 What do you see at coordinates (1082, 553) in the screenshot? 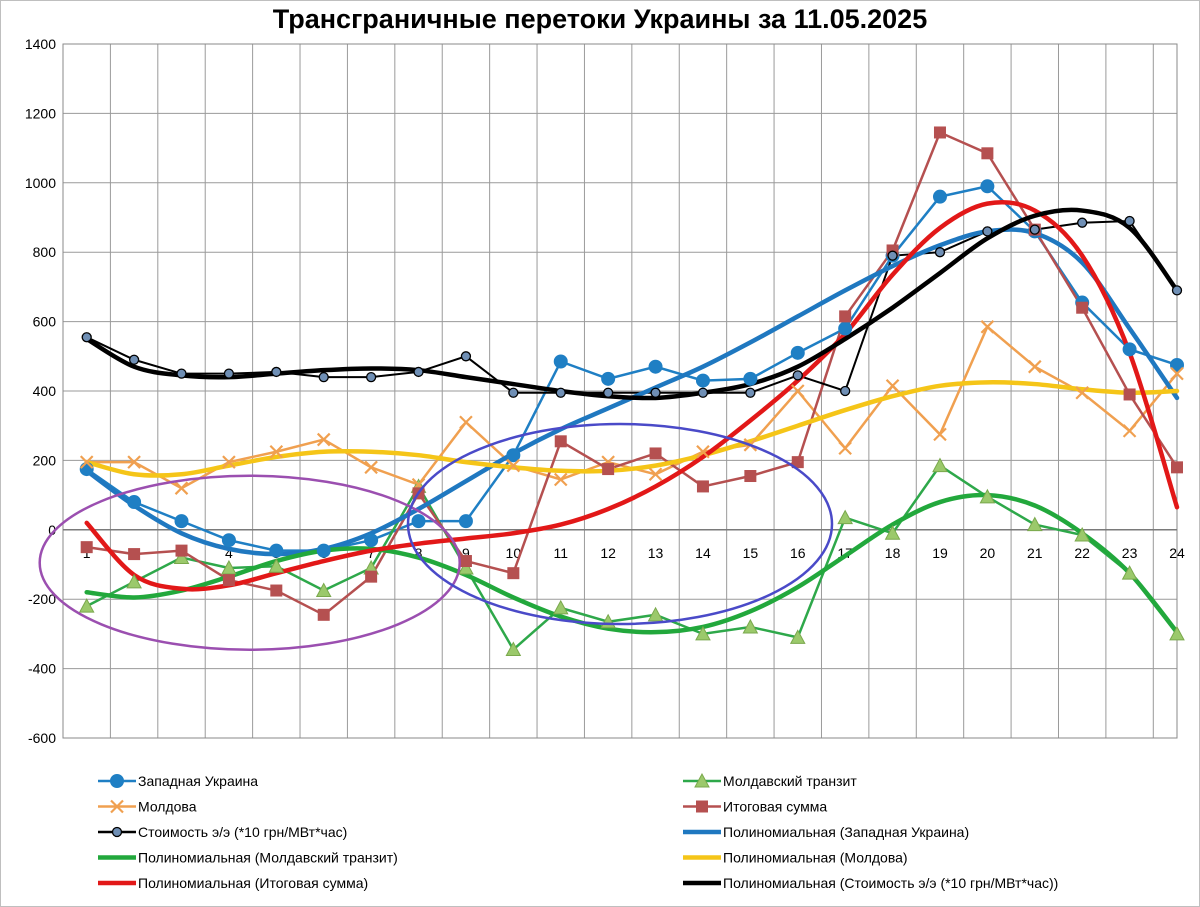
I see `x-tick-label: 22` at bounding box center [1082, 553].